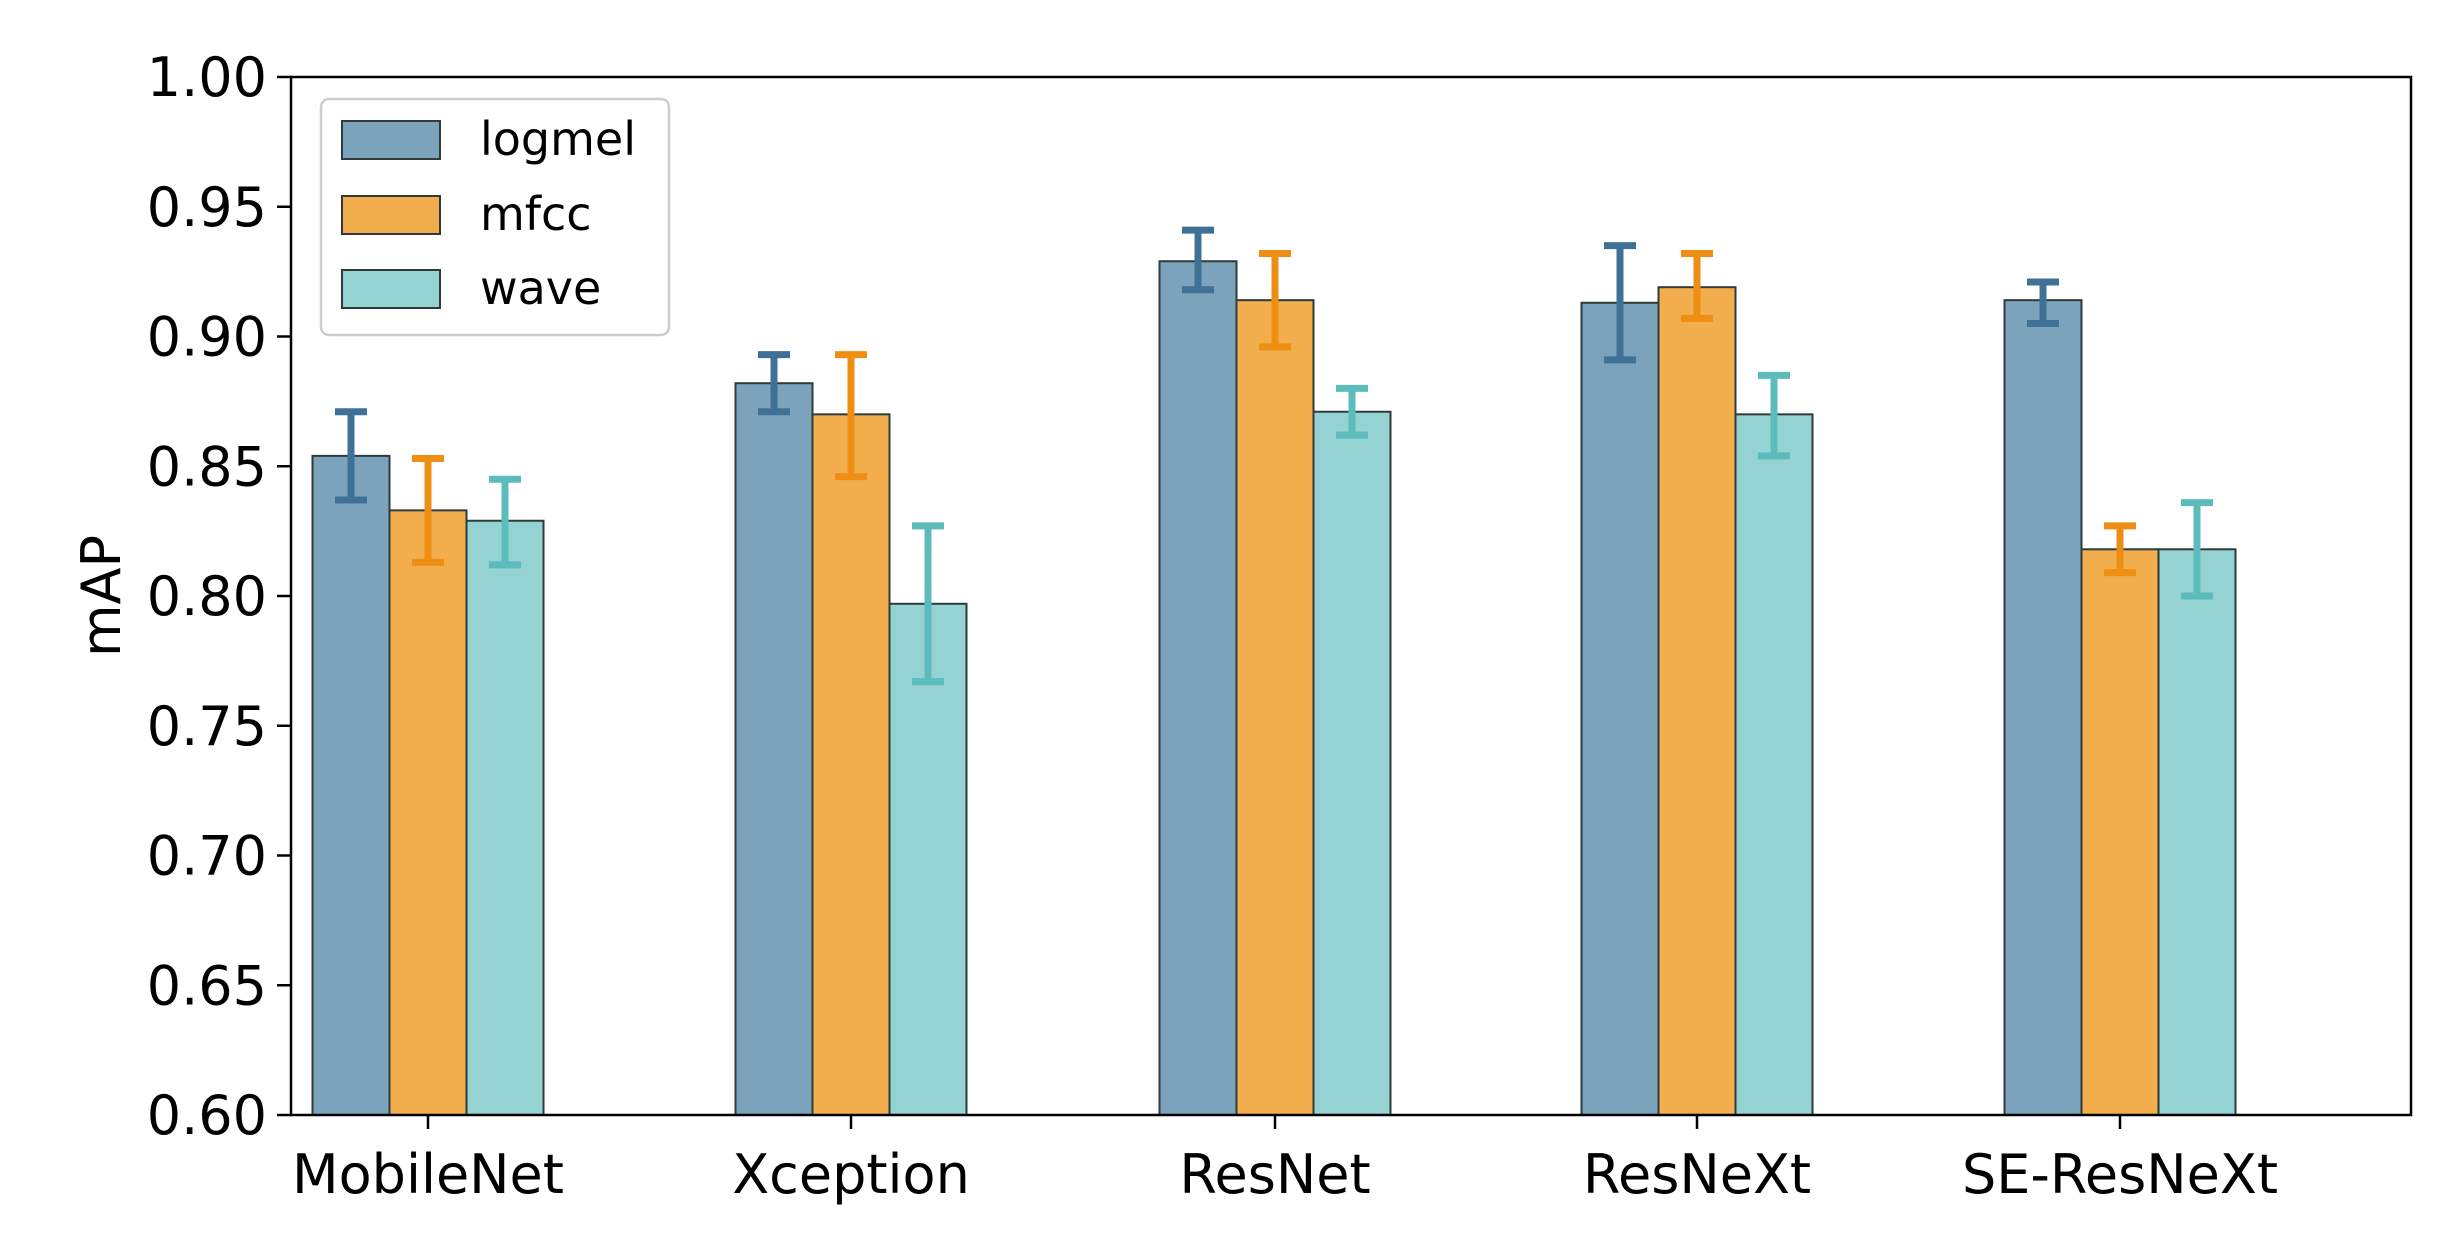  Describe the element at coordinates (851, 765) in the screenshot. I see `bar-mfcc-xception` at that location.